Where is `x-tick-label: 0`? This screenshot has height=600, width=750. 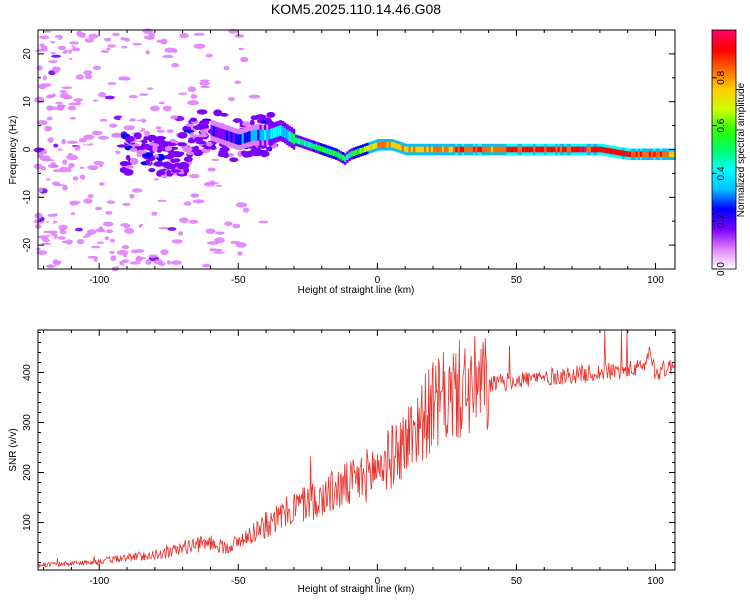
x-tick-label: 0 is located at coordinates (378, 581).